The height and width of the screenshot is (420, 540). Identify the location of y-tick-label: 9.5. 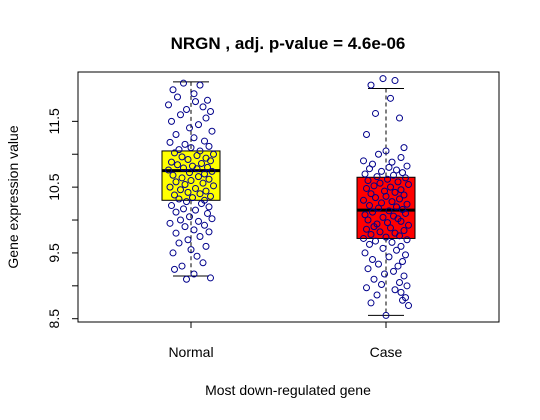
(54, 253).